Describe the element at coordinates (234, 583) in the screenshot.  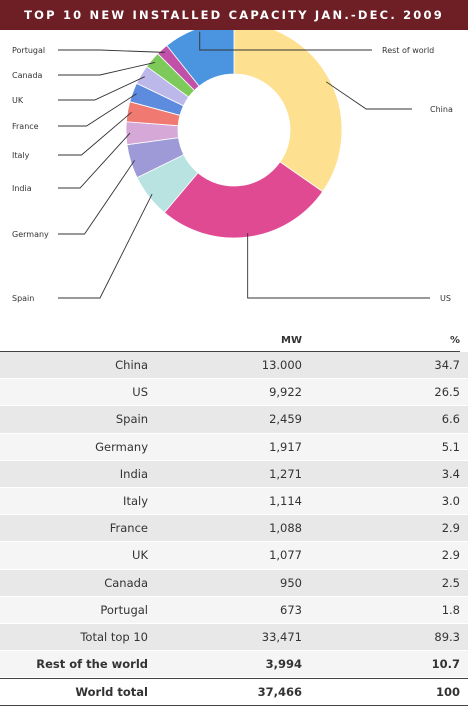
I see `table-row: Canada 950 2.5` at that location.